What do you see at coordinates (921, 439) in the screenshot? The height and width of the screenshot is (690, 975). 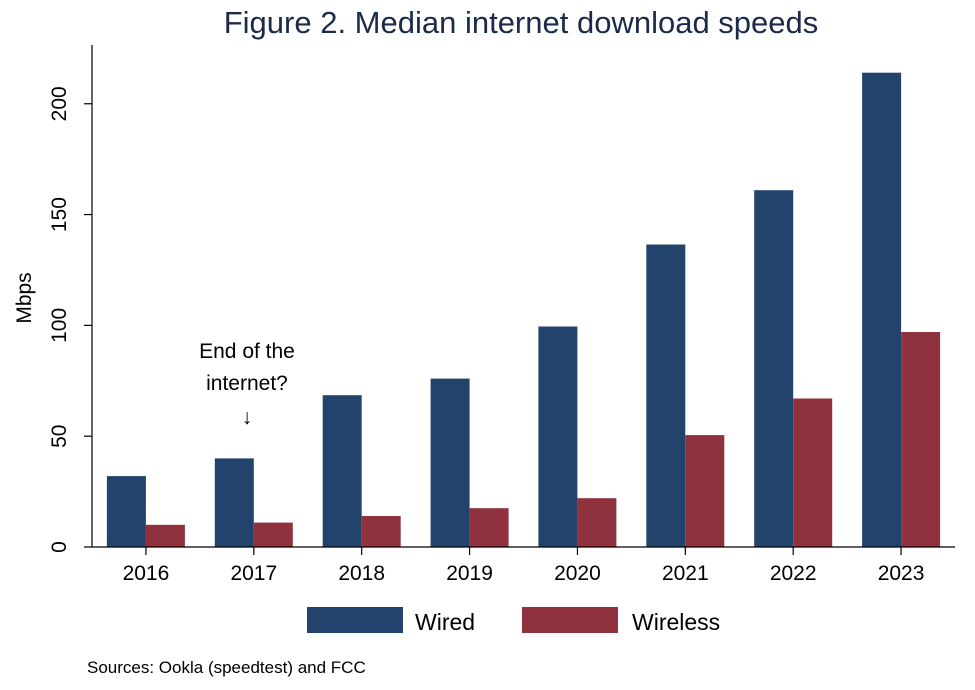 I see `bar-wireless-2023` at bounding box center [921, 439].